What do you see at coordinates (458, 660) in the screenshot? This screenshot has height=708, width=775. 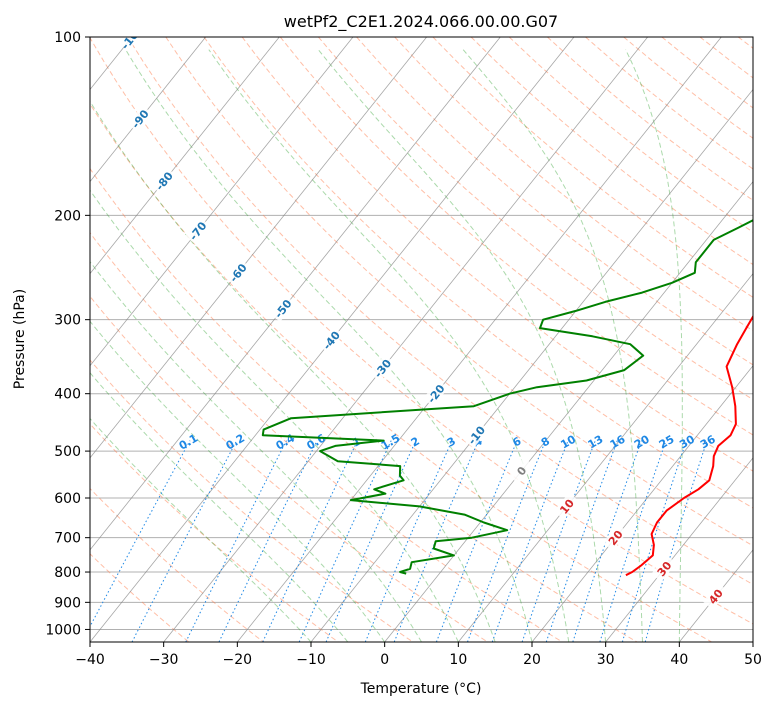 I see `x-tick-label: 10` at bounding box center [458, 660].